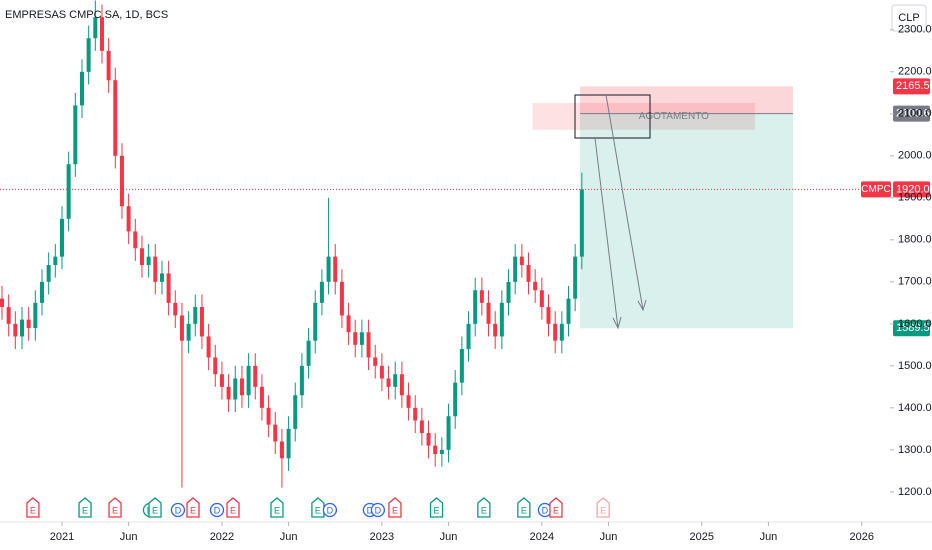 This screenshot has height=550, width=932. I want to click on entry-tag: 2100.6, so click(913, 113).